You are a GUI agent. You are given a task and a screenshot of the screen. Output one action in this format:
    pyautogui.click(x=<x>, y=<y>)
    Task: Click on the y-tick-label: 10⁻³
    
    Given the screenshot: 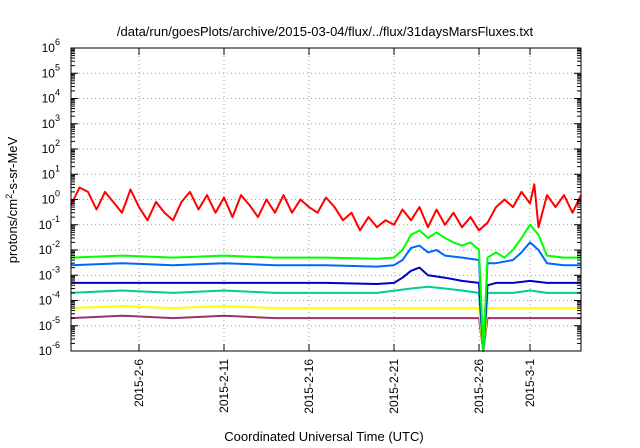 What is the action you would take?
    pyautogui.click(x=49, y=273)
    